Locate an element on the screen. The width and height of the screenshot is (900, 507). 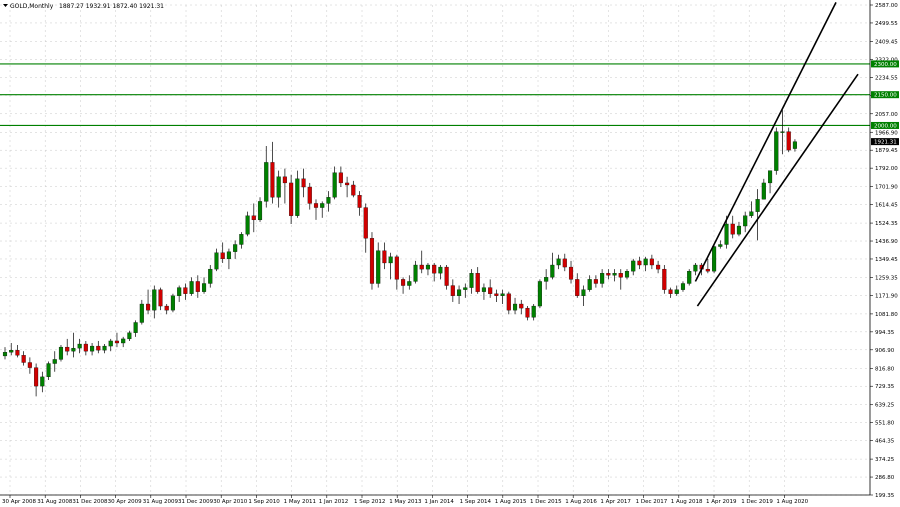
symbol-label: GOLD,Monthly is located at coordinates (32, 6).